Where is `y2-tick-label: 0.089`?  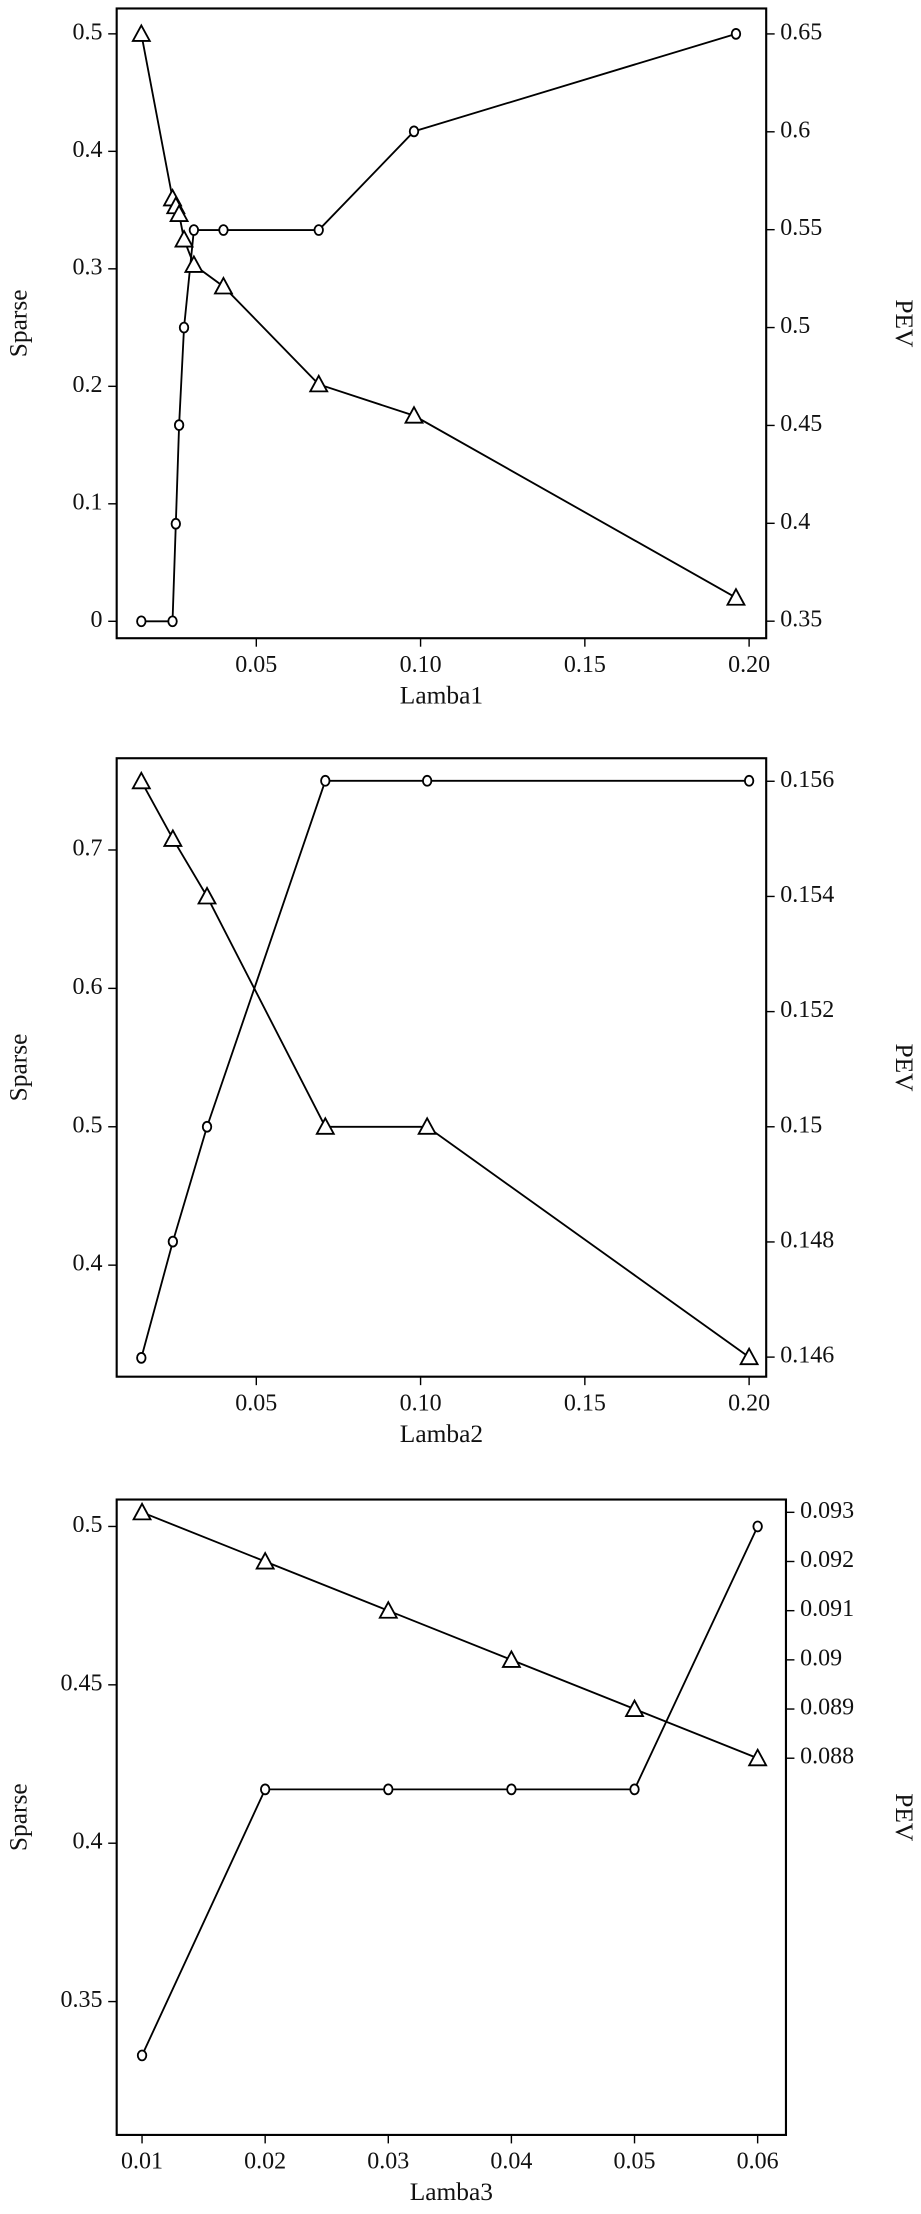 y2-tick-label: 0.089 is located at coordinates (827, 1708).